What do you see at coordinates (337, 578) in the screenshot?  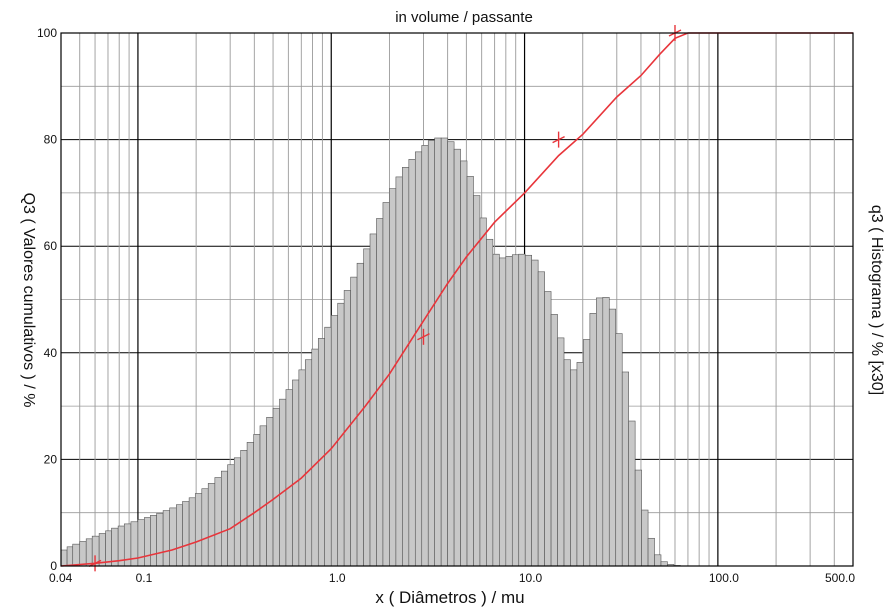 I see `x-tick-label: 1.0` at bounding box center [337, 578].